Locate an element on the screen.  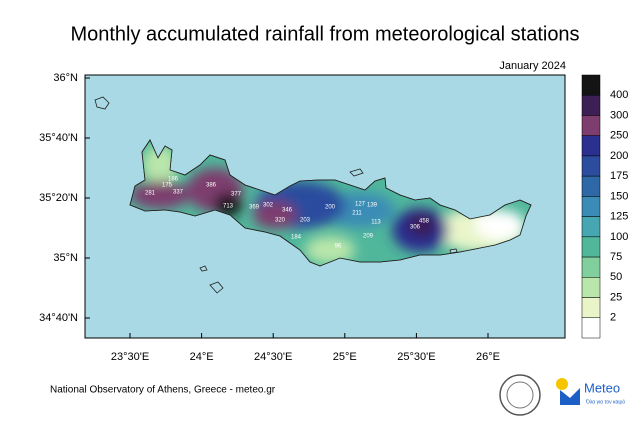
station-value: 302 is located at coordinates (268, 206).